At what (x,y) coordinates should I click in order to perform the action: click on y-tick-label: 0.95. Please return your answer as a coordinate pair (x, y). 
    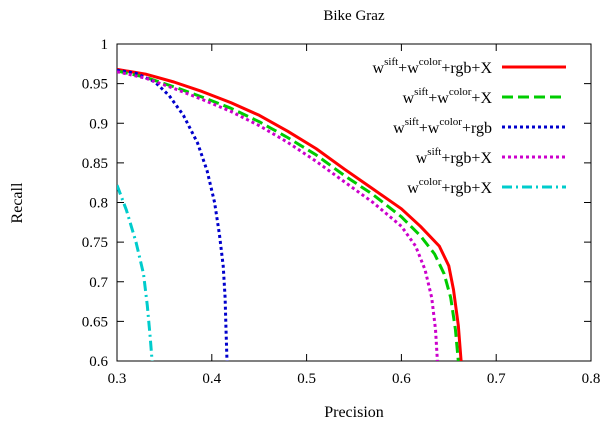
    Looking at the image, I should click on (95, 85).